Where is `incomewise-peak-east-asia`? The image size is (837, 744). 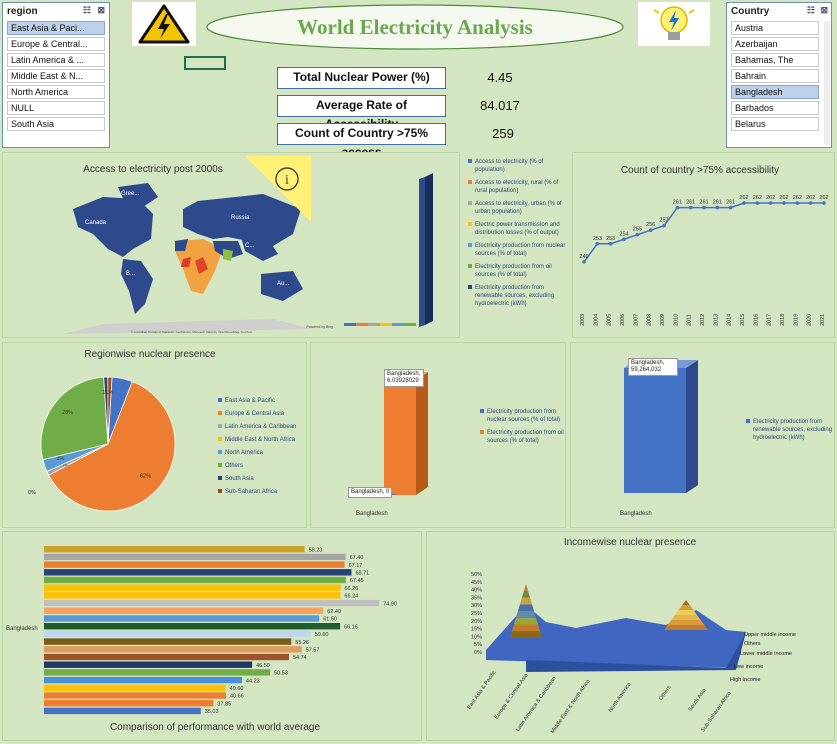 incomewise-peak-east-asia is located at coordinates (526, 614).